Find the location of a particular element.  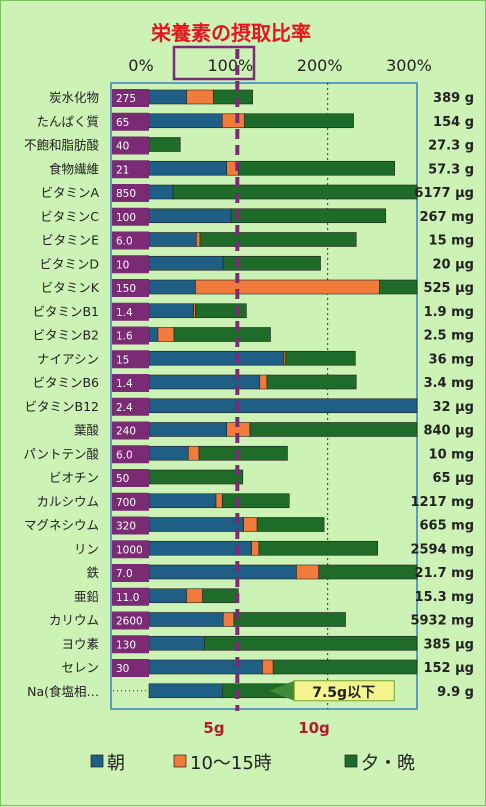

x-tick-label: 100% is located at coordinates (230, 65).